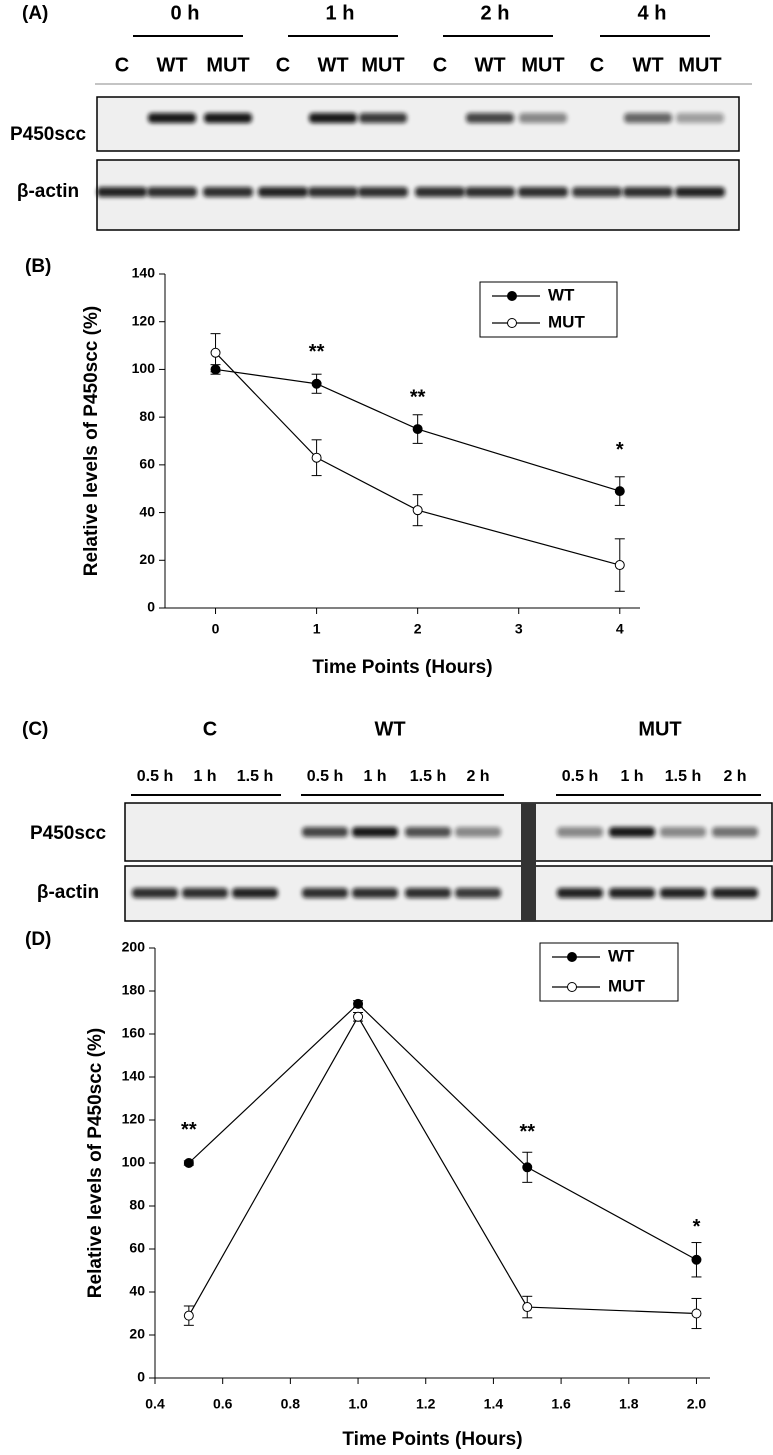  What do you see at coordinates (659, 729) in the screenshot?
I see `group-label: MUT` at bounding box center [659, 729].